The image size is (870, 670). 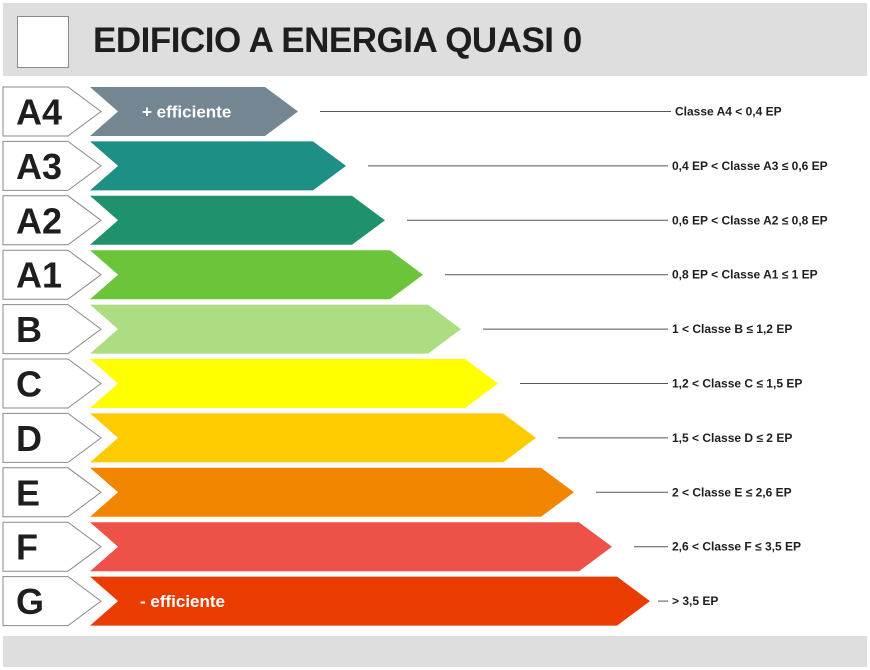 What do you see at coordinates (39, 166) in the screenshot?
I see `class-label: A3` at bounding box center [39, 166].